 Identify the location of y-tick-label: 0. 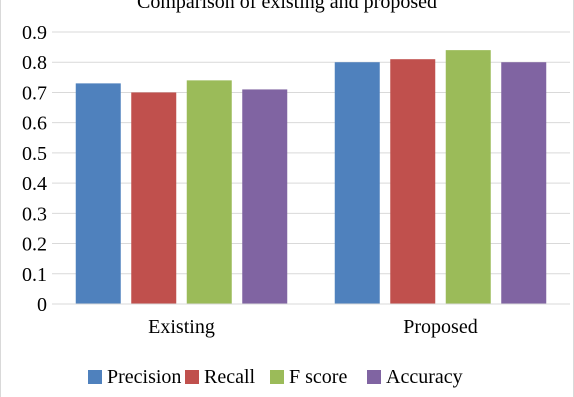
(42, 305).